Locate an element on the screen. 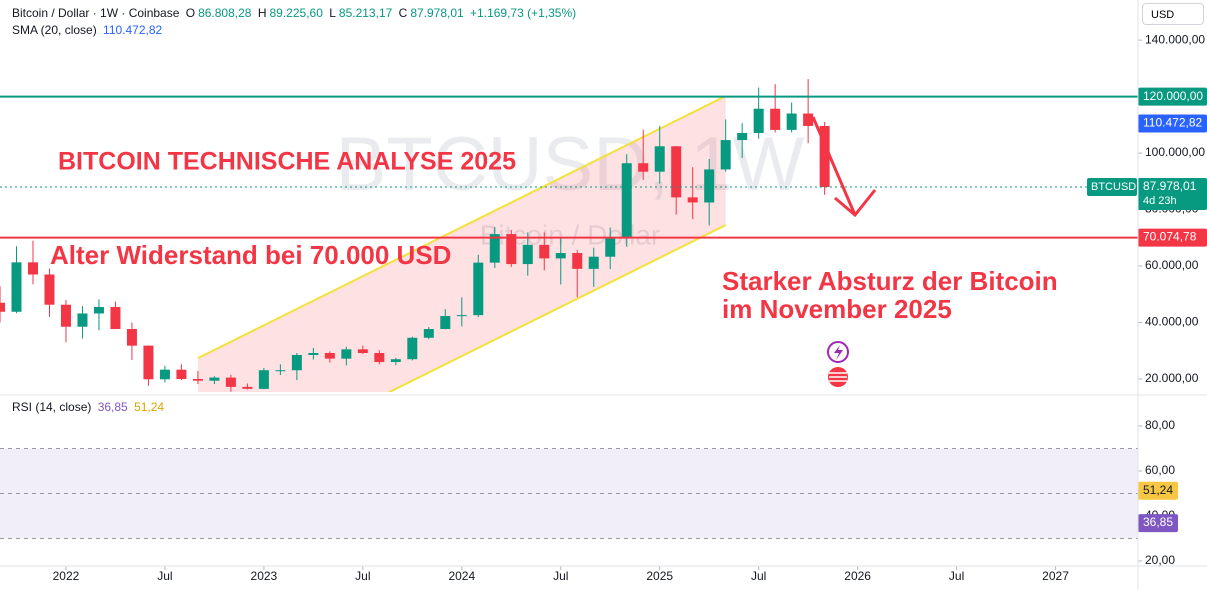  symbol: Bitcoin / Dollar · 1W · Coinbase is located at coordinates (96, 13).